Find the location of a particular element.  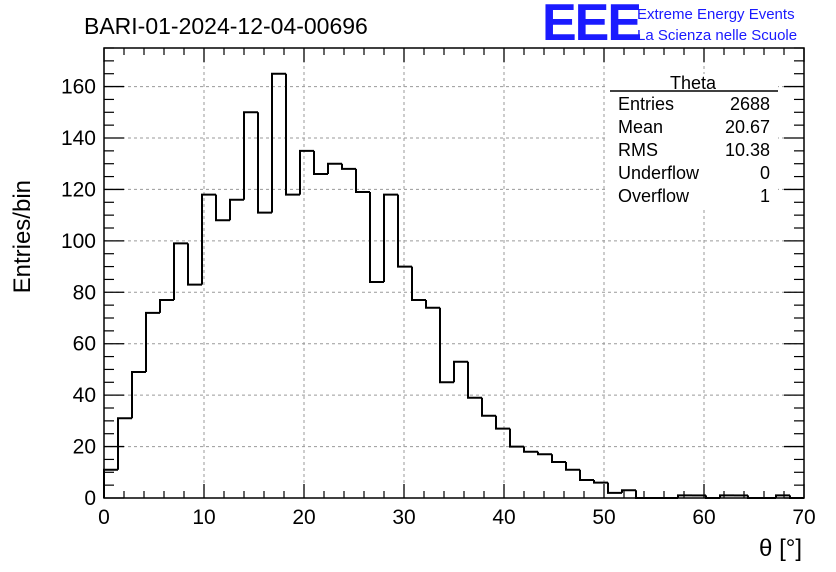

y-tick-label: 160 is located at coordinates (78, 87).